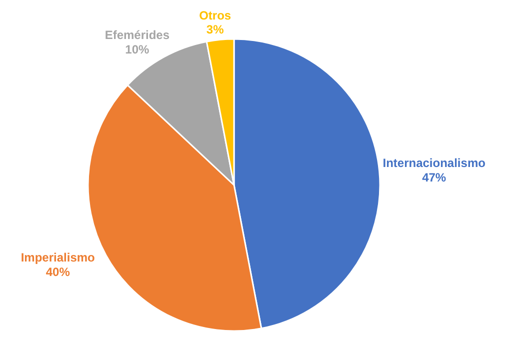 The image size is (509, 354). What do you see at coordinates (57, 257) in the screenshot?
I see `slice-label: Imperialismo` at bounding box center [57, 257].